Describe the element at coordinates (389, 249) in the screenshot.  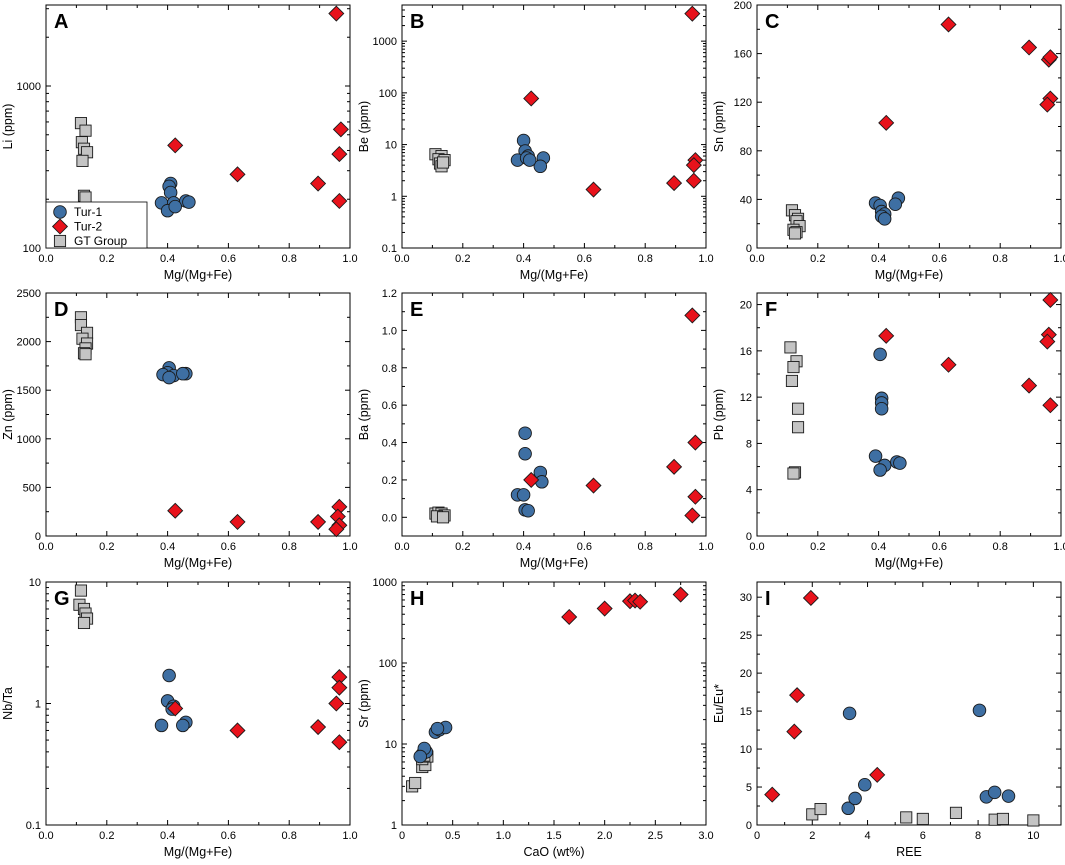
I see `panel-b-ytick-label: 0.1` at that location.